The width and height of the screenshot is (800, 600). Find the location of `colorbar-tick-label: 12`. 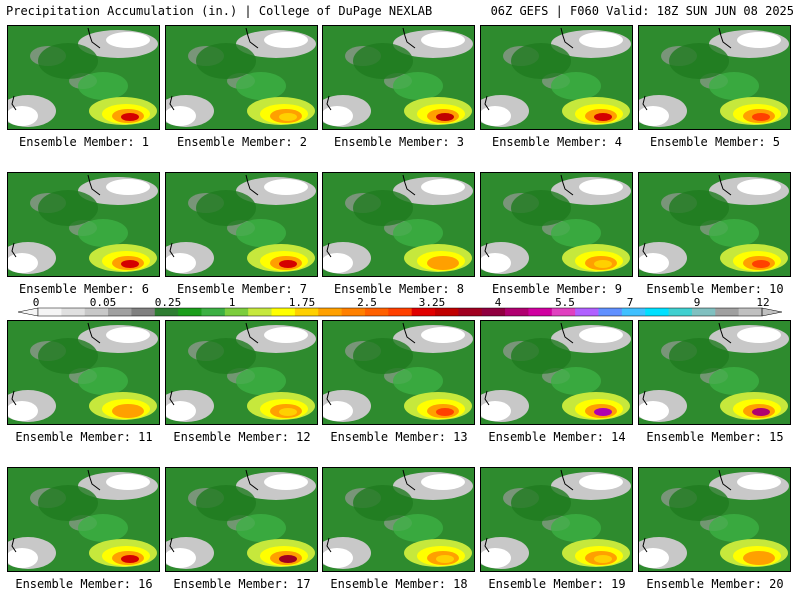

colorbar-tick-label: 12 is located at coordinates (763, 302).